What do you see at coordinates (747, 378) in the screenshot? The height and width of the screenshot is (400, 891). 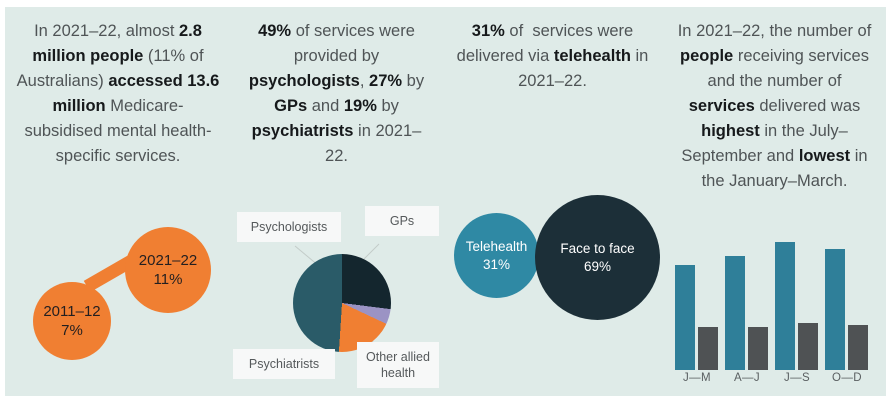 I see `bar-axis-label: A—J` at bounding box center [747, 378].